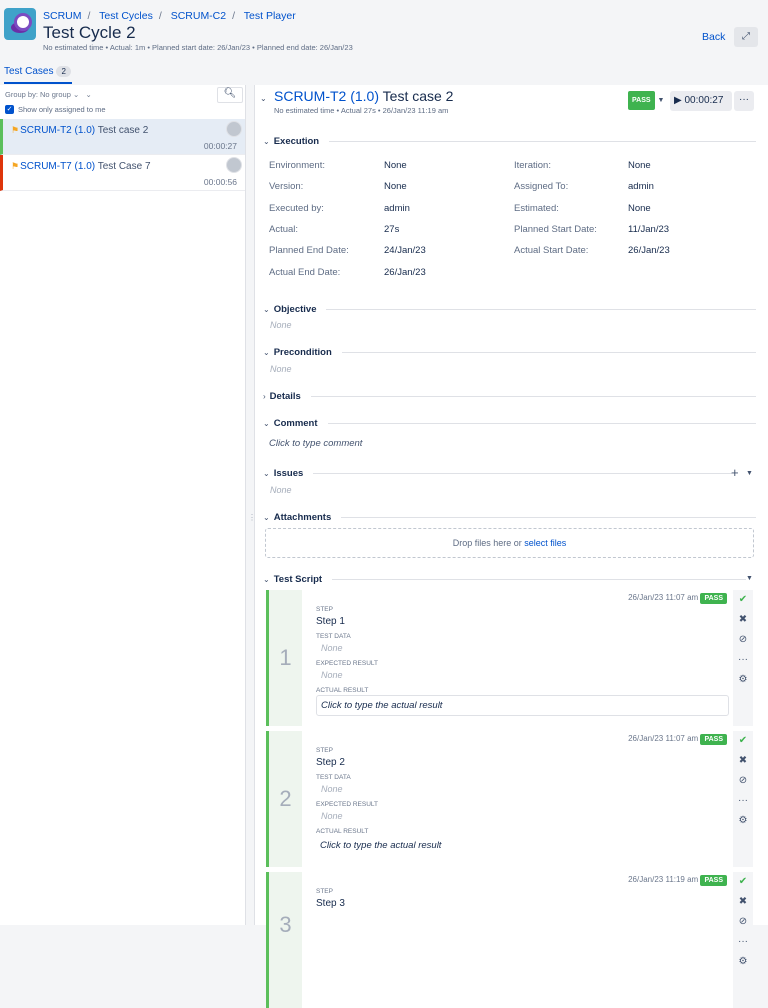  What do you see at coordinates (284, 229) in the screenshot?
I see `field-label: Actual:` at bounding box center [284, 229].